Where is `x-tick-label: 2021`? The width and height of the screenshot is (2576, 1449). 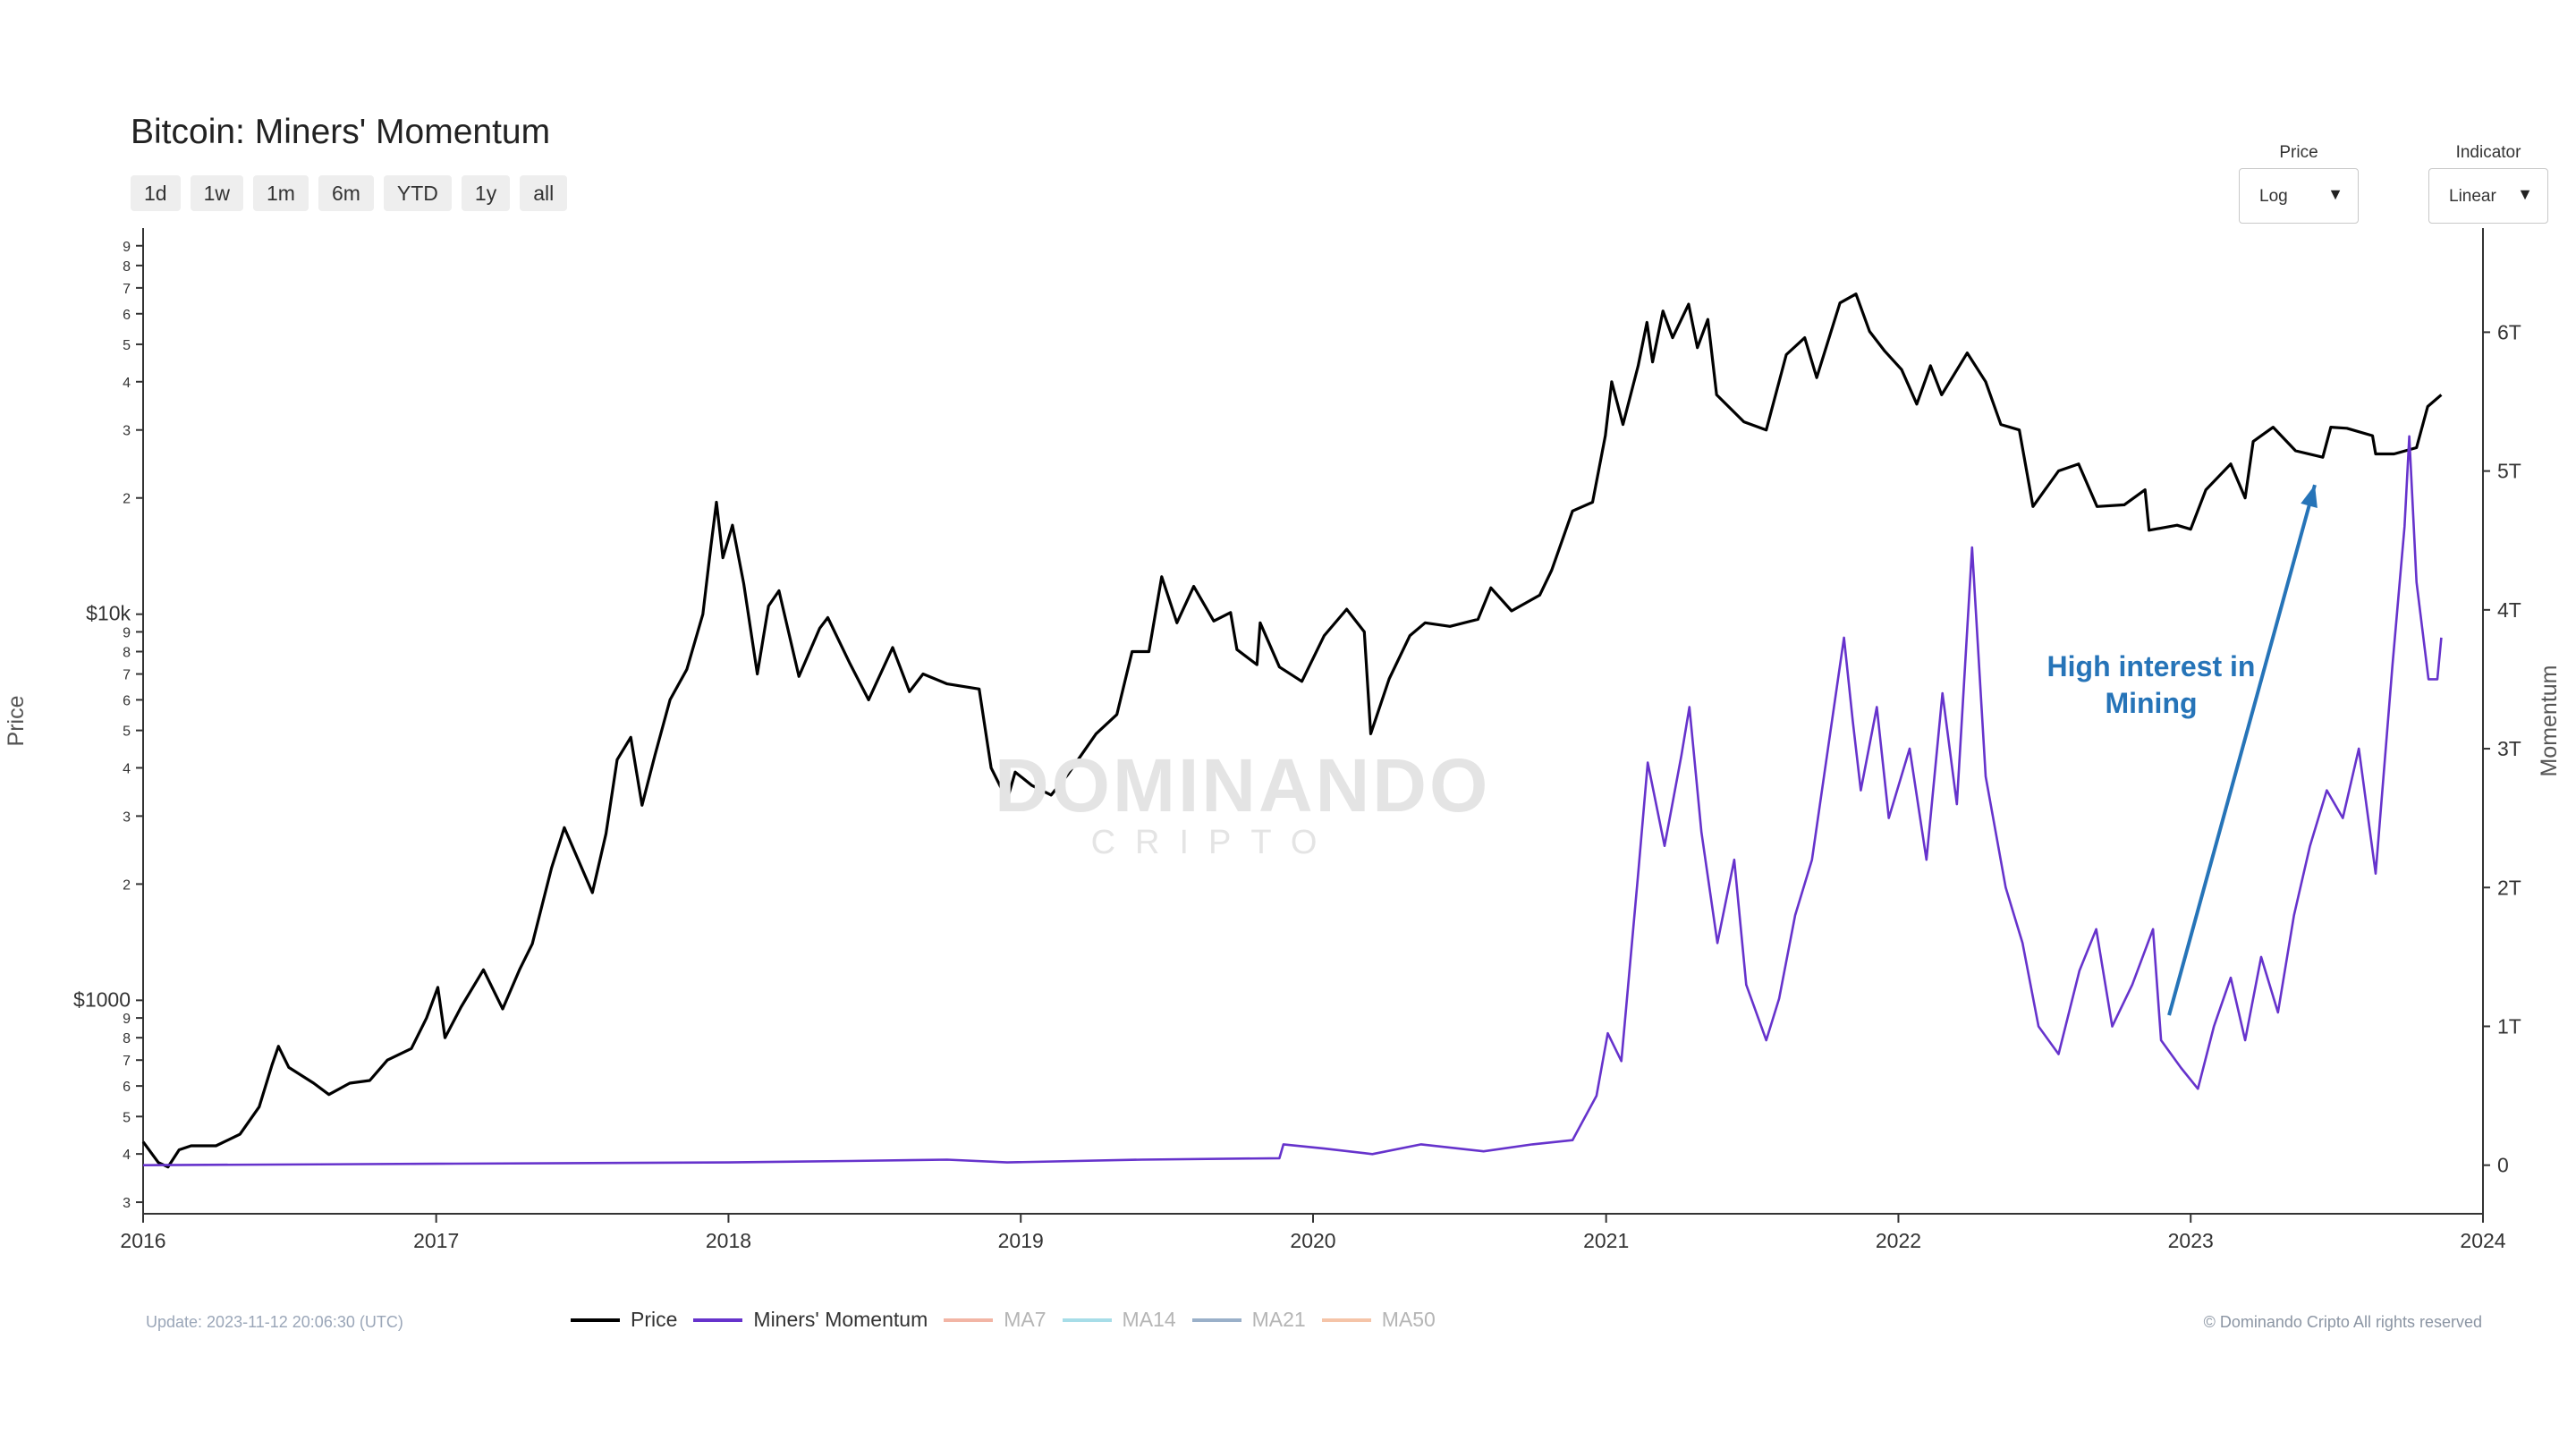 x-tick-label: 2021 is located at coordinates (1606, 1240).